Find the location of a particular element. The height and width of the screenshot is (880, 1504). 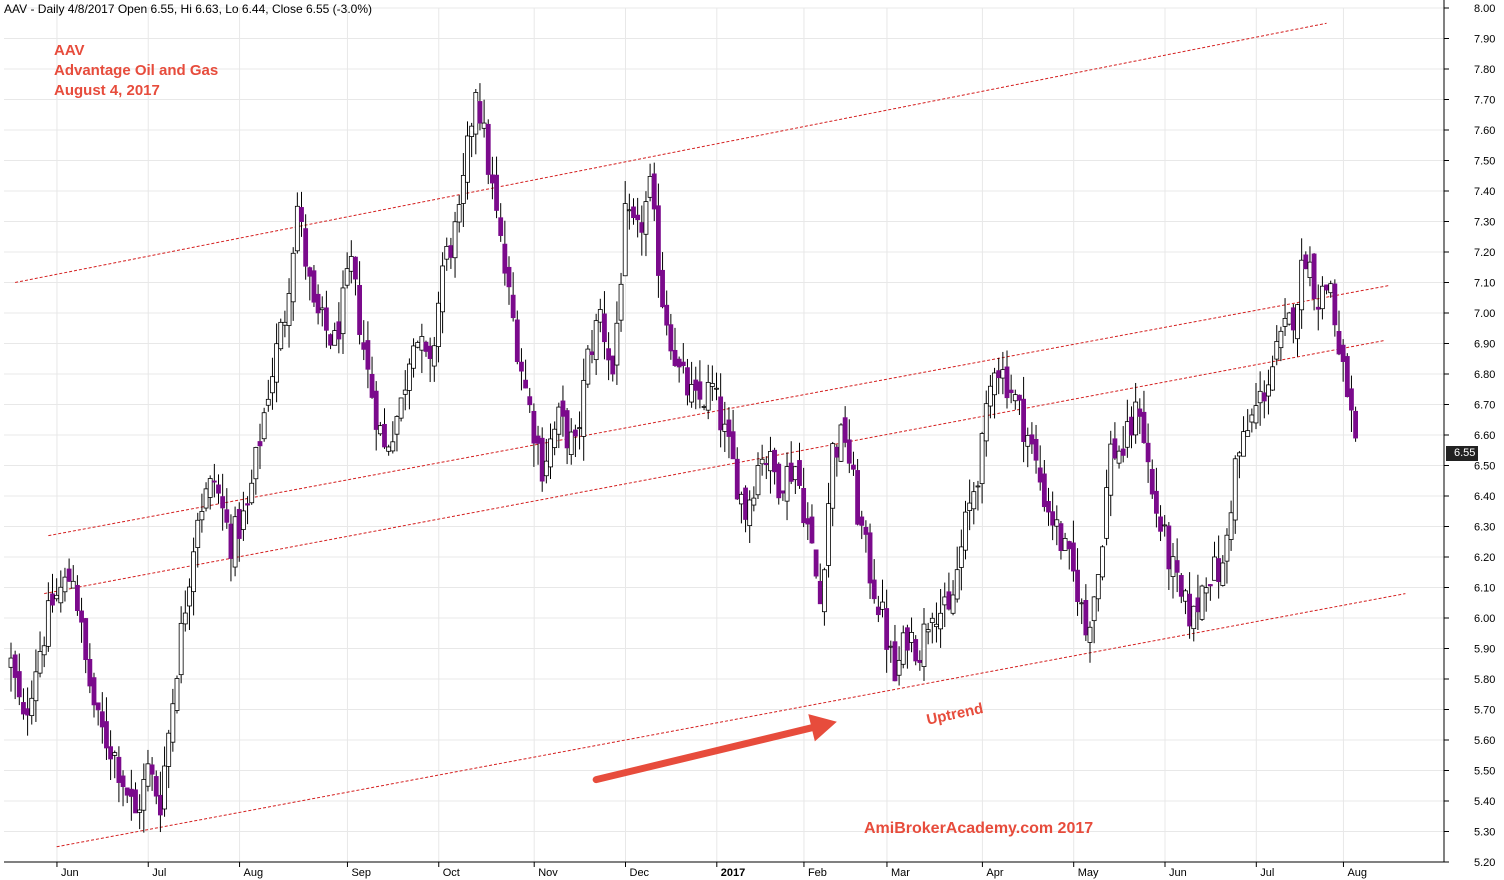

y-tick-label: 7.40 is located at coordinates (1484, 192).